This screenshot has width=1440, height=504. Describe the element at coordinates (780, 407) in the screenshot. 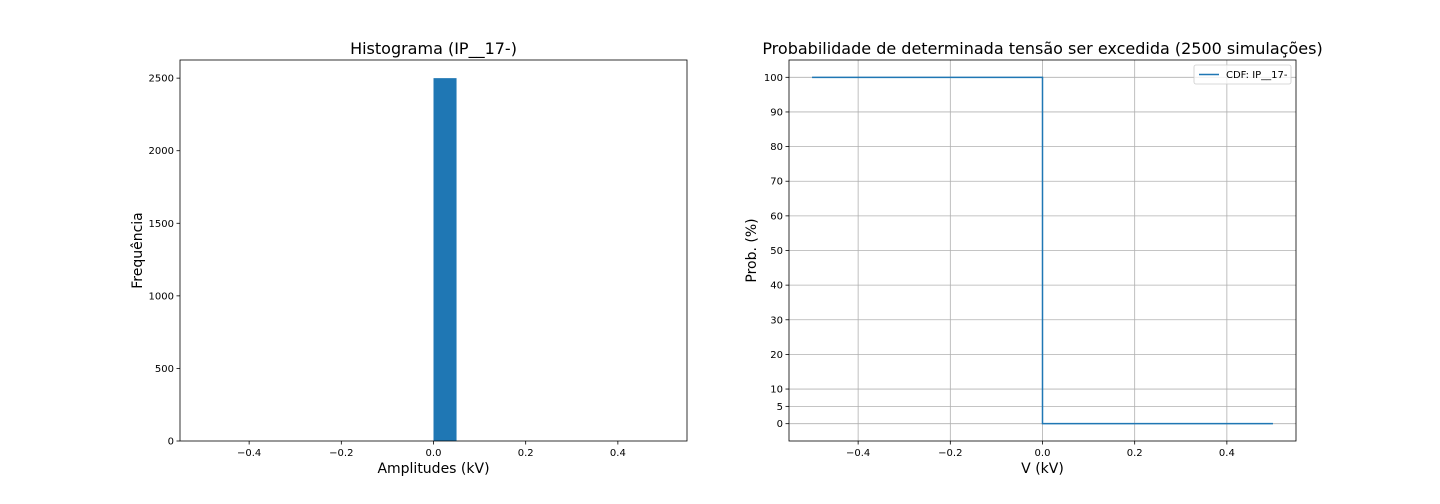

I see `y-tick-label: 5` at that location.